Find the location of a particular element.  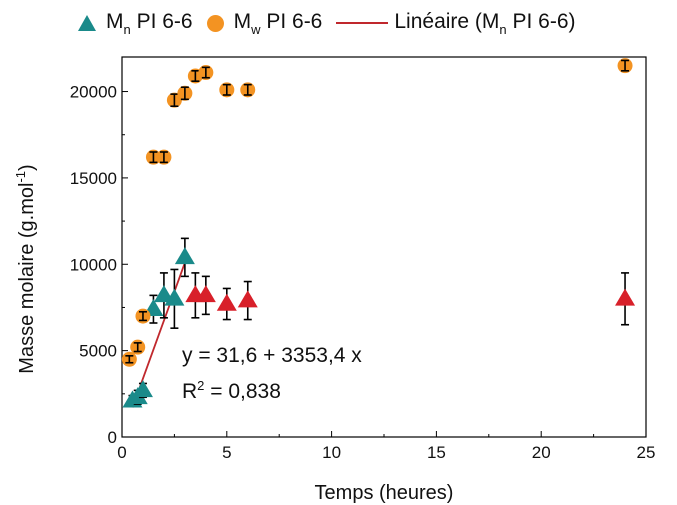

legend-item-mn: Mn PI 6-6 is located at coordinates (135, 23).